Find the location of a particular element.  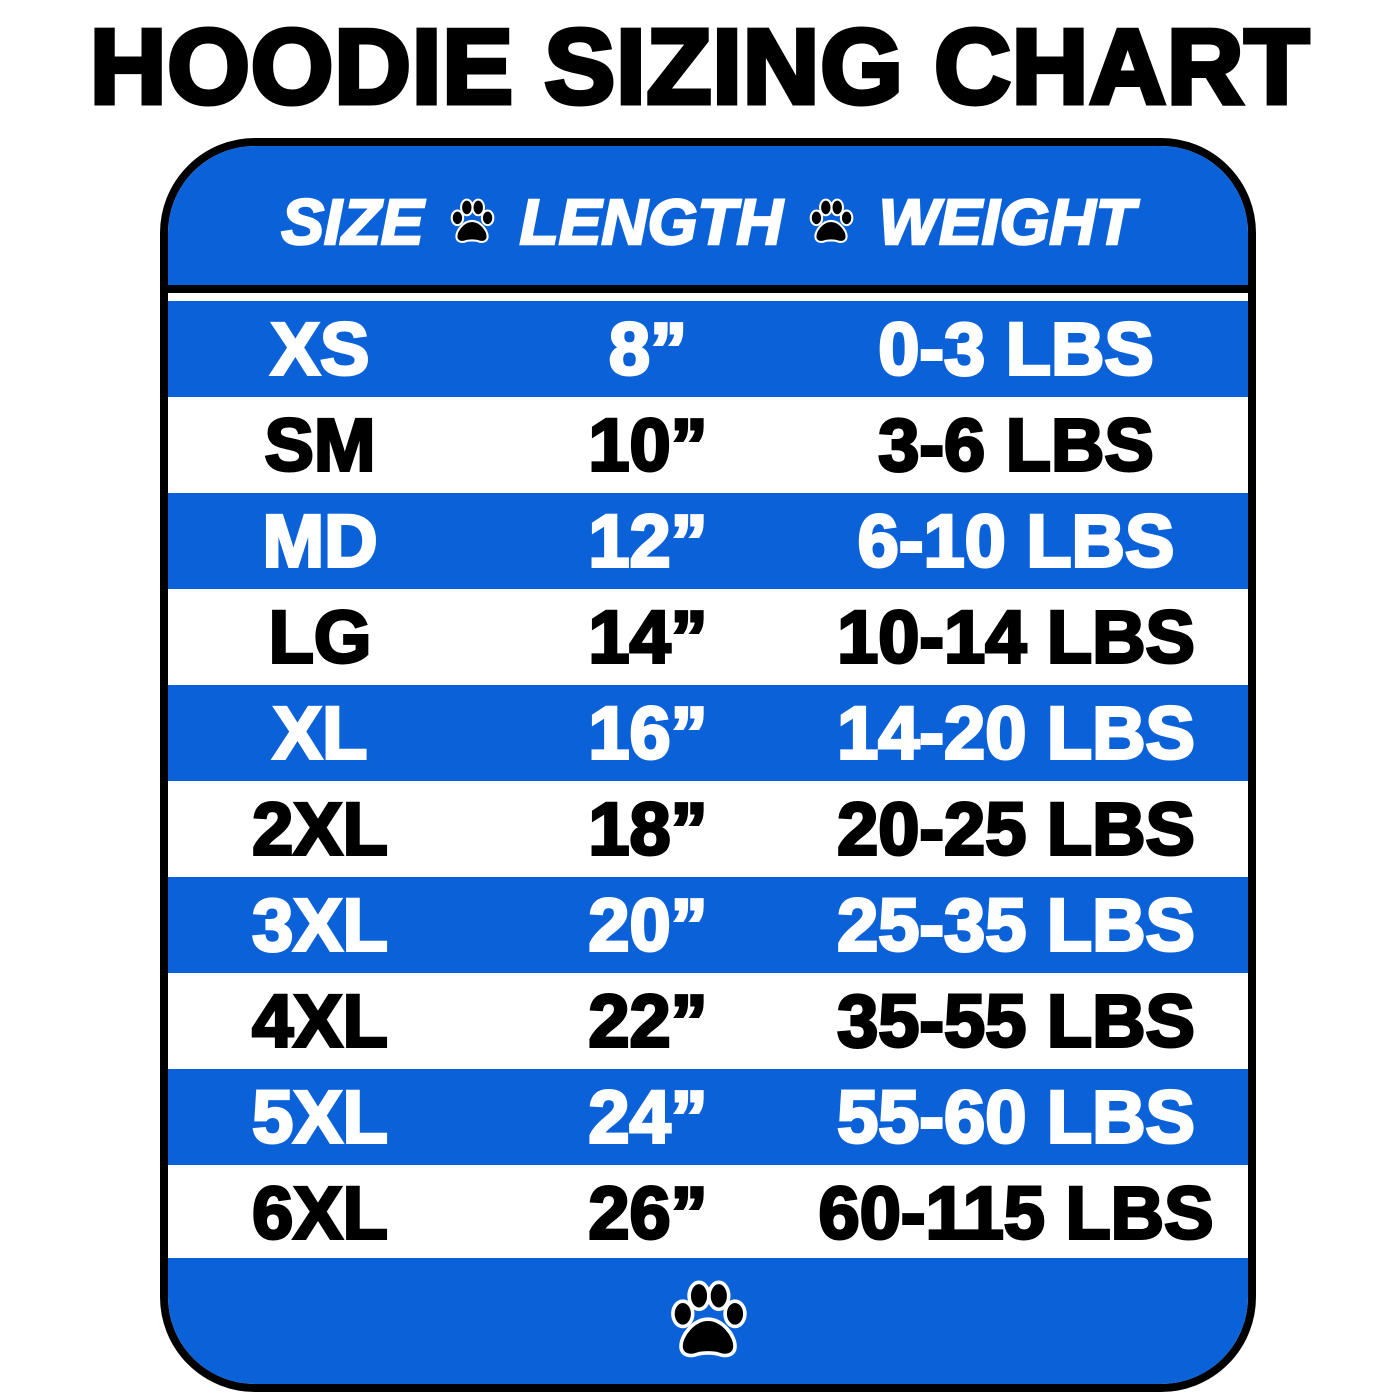

cell-weight: 55-60 LBS is located at coordinates (1016, 1117).